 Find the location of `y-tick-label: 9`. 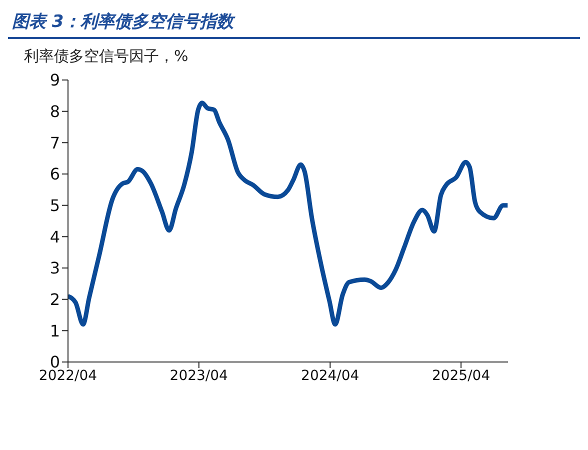

y-tick-label: 9 is located at coordinates (55, 80).